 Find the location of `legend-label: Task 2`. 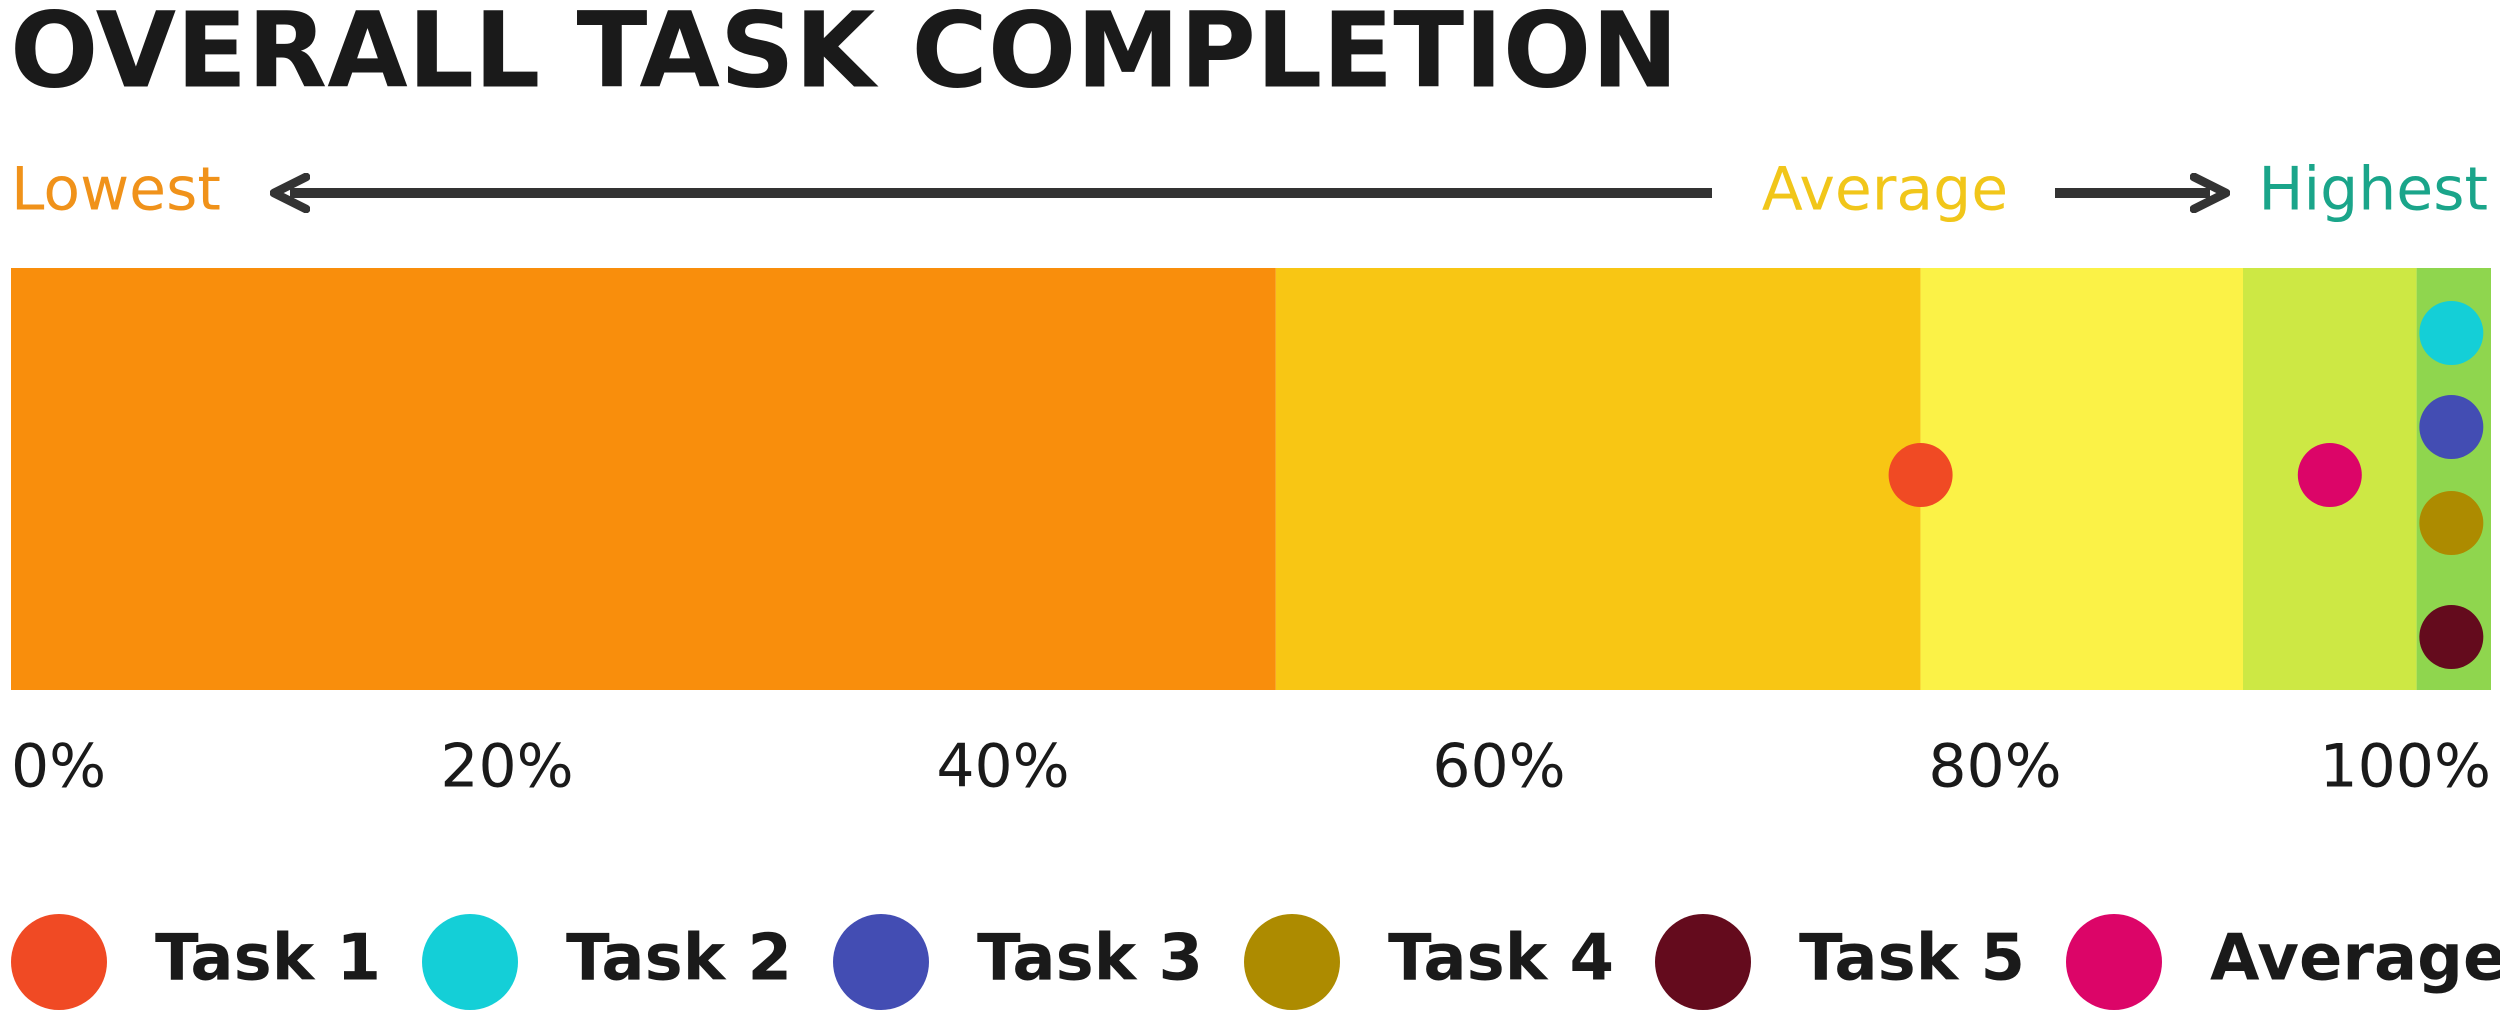

legend-label: Task 2 is located at coordinates (679, 959).